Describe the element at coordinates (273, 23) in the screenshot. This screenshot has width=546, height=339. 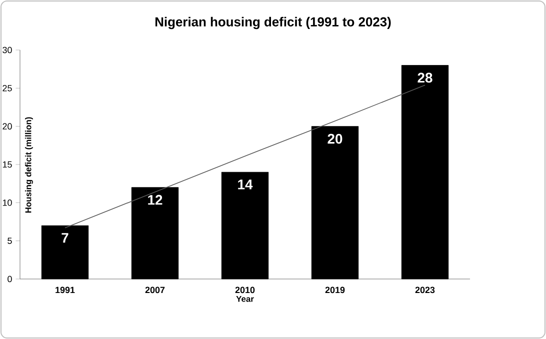
I see `chart-title: Nigerian housing deficit (1991 to 2023)` at that location.